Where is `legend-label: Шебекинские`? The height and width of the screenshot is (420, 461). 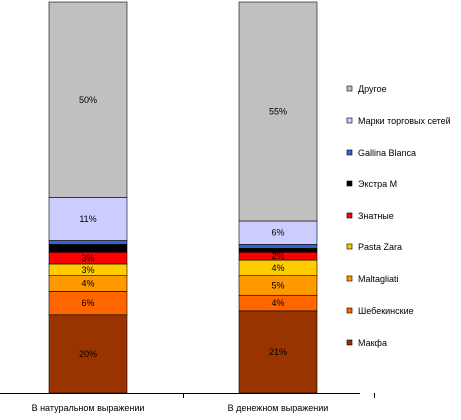 legend-label: Шебекинские is located at coordinates (386, 311).